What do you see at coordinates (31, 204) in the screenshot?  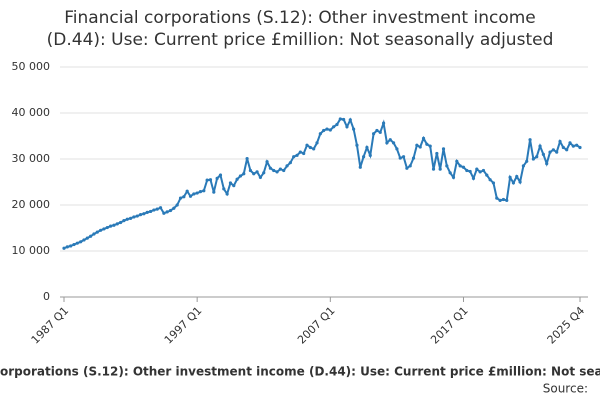 I see `y-tick-label: 20 000` at bounding box center [31, 204].